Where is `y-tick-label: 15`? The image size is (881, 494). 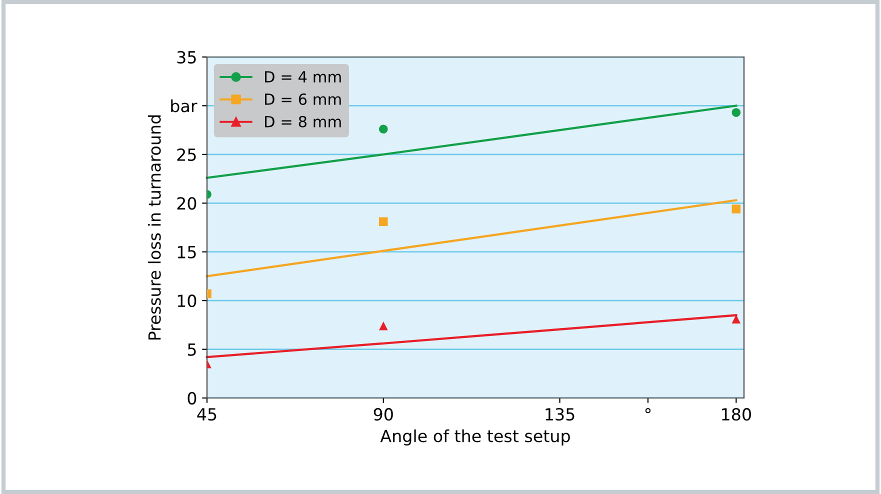
y-tick-label: 15 is located at coordinates (187, 252).